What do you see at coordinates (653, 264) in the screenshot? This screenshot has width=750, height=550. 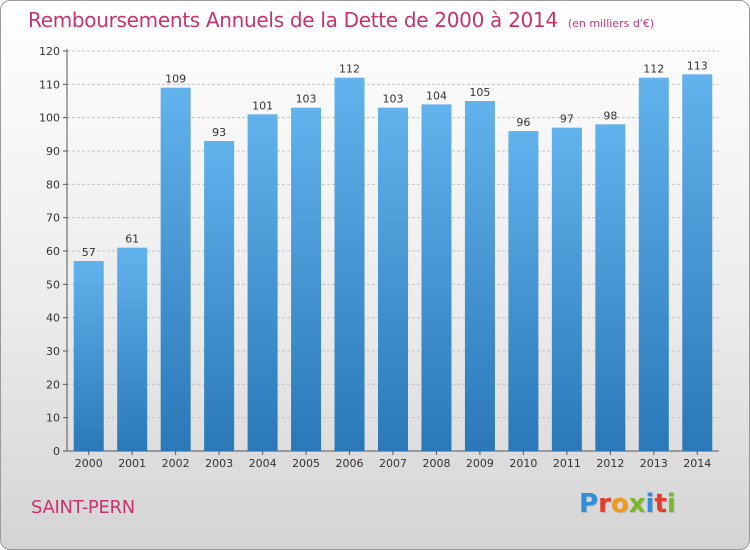 I see `bar-2013` at bounding box center [653, 264].